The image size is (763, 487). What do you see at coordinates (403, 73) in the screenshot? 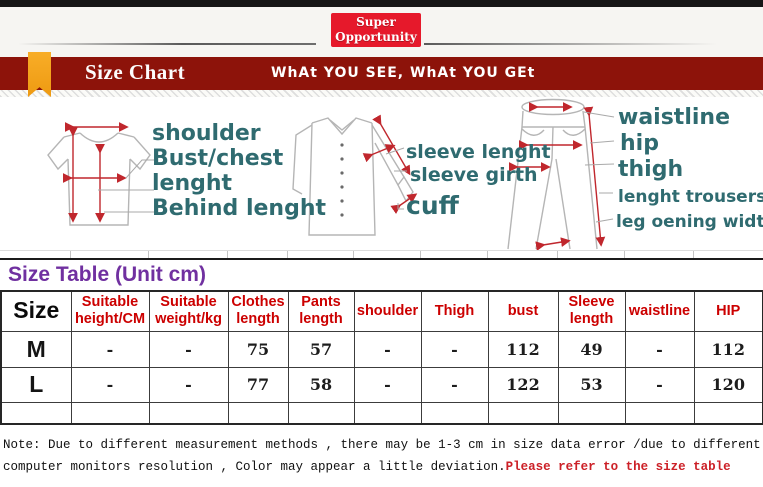
I see `banner-slogan: WhAt YOU SEE, WhAt YOU GEt` at bounding box center [403, 73].